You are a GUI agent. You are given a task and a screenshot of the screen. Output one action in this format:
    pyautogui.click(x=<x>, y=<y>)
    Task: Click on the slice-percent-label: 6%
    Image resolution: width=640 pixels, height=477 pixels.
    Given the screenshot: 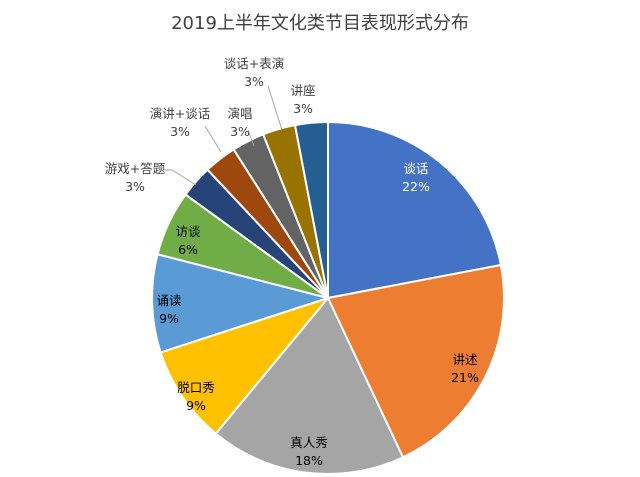 What is the action you would take?
    pyautogui.click(x=188, y=249)
    